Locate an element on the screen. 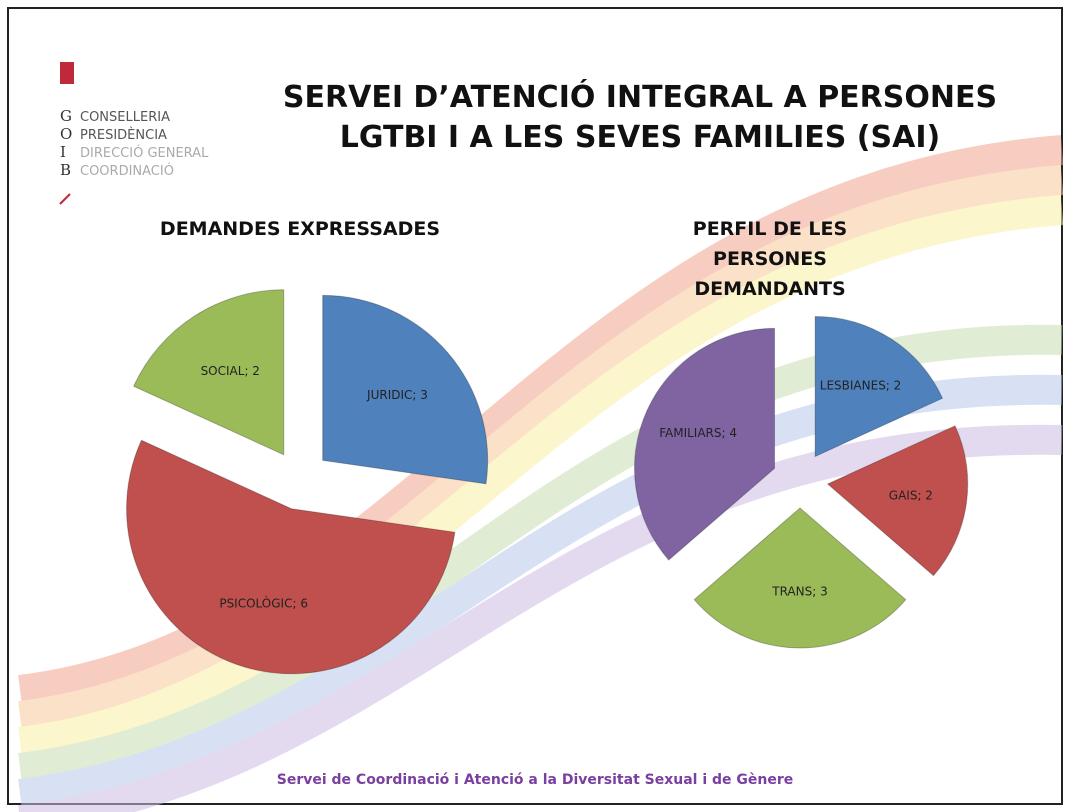 The image size is (1070, 812). logo-letter: I is located at coordinates (63, 152).